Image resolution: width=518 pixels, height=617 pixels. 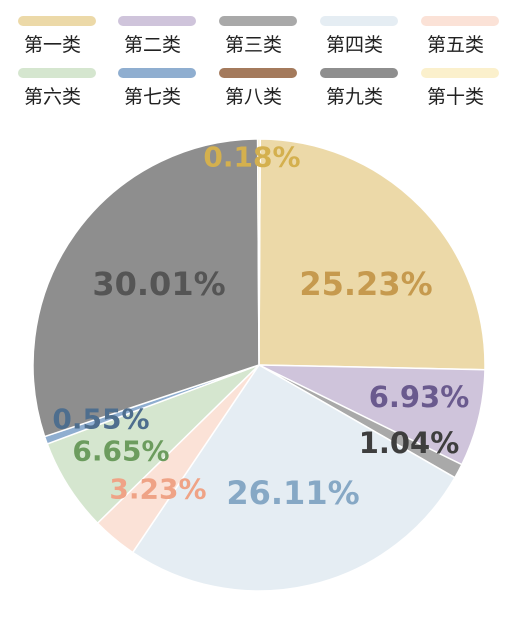 I want to click on data-label: 1.04%, so click(x=409, y=443).